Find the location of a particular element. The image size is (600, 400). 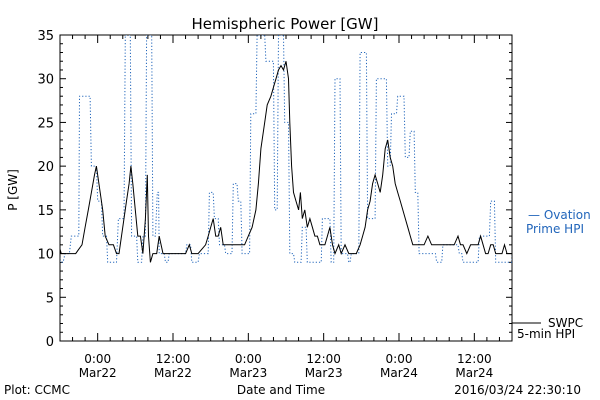

legend-ovation-line2: Prime HPI is located at coordinates (555, 229).